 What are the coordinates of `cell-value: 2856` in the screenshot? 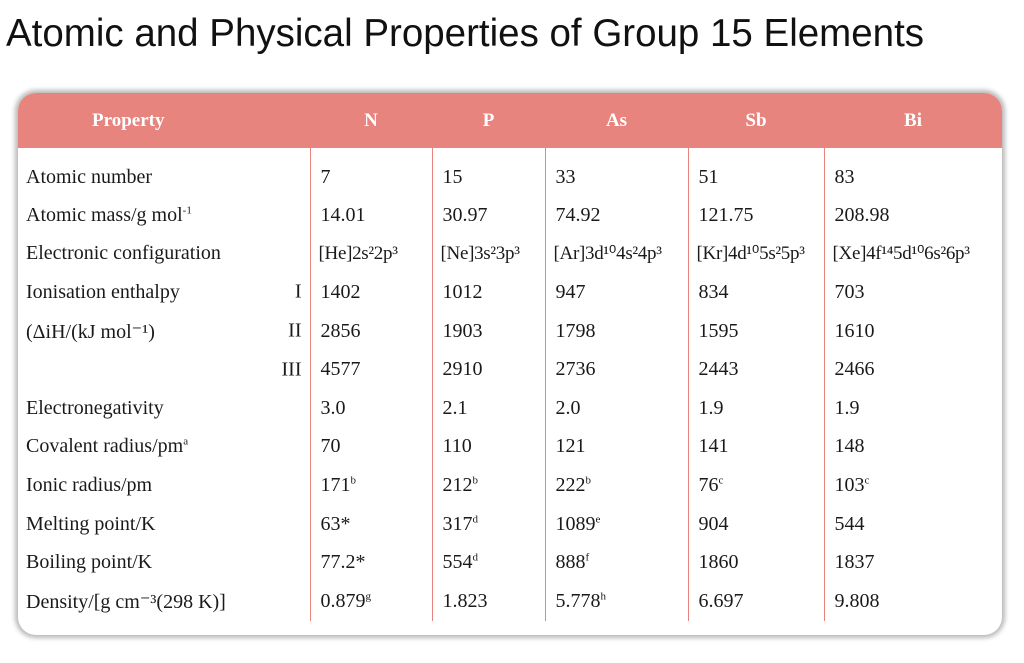 It's located at (340, 330).